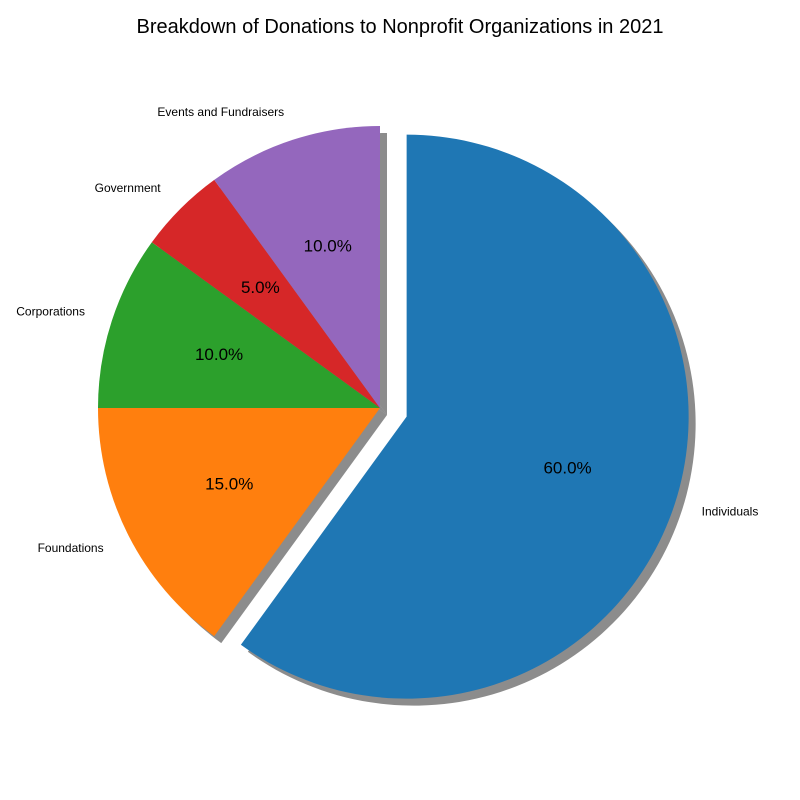  I want to click on slice-corporations, so click(239, 325).